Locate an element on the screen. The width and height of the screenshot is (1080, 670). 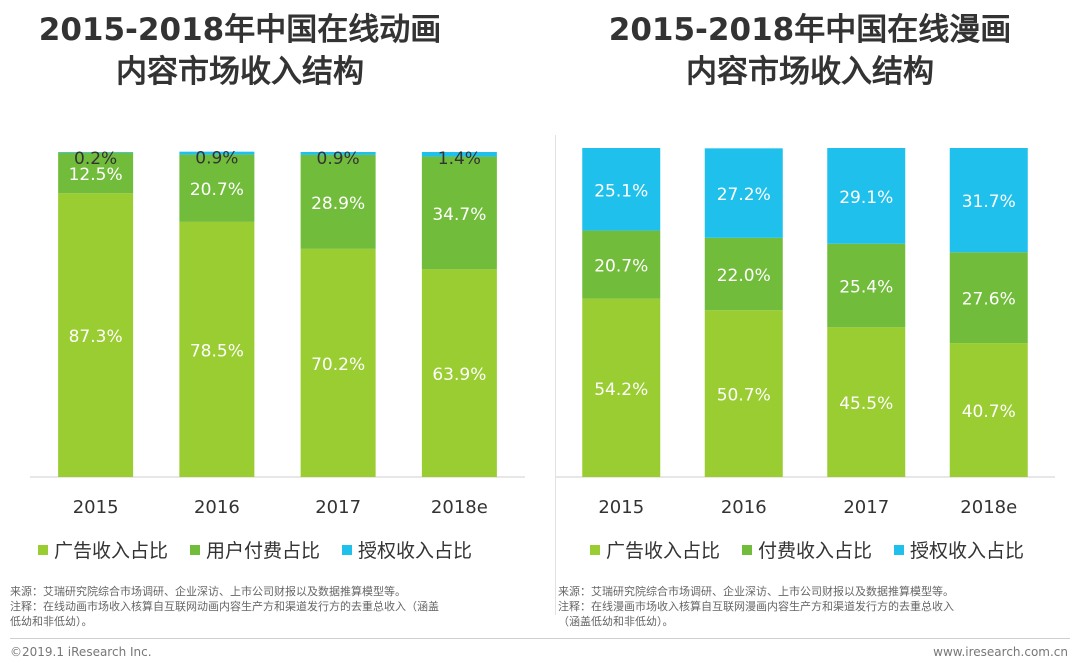
data-label-ad-2018e: 40.7% is located at coordinates (989, 412).